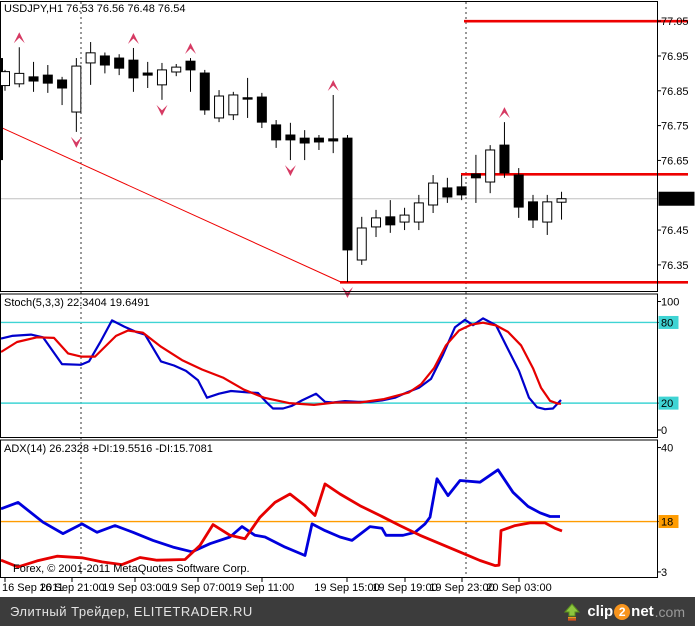 Image resolution: width=695 pixels, height=626 pixels. Describe the element at coordinates (664, 431) in the screenshot. I see `indicator-axis-label: 0` at that location.